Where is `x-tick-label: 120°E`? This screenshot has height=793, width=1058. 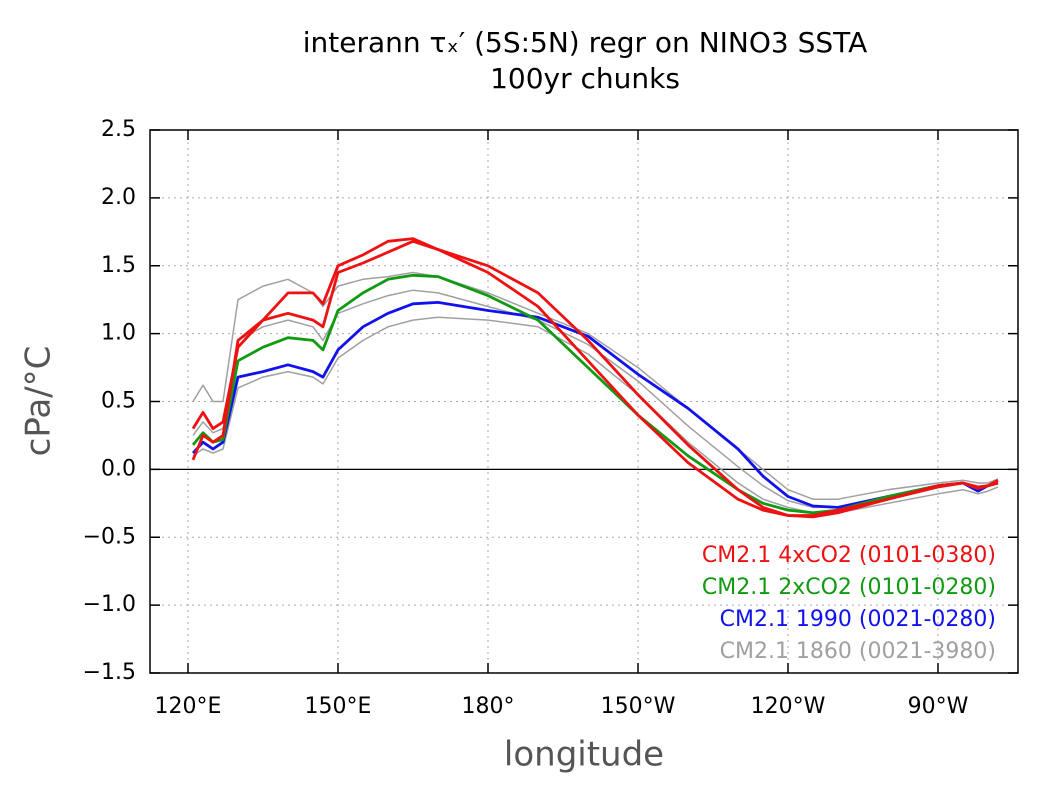 x-tick-label: 120°E is located at coordinates (188, 706).